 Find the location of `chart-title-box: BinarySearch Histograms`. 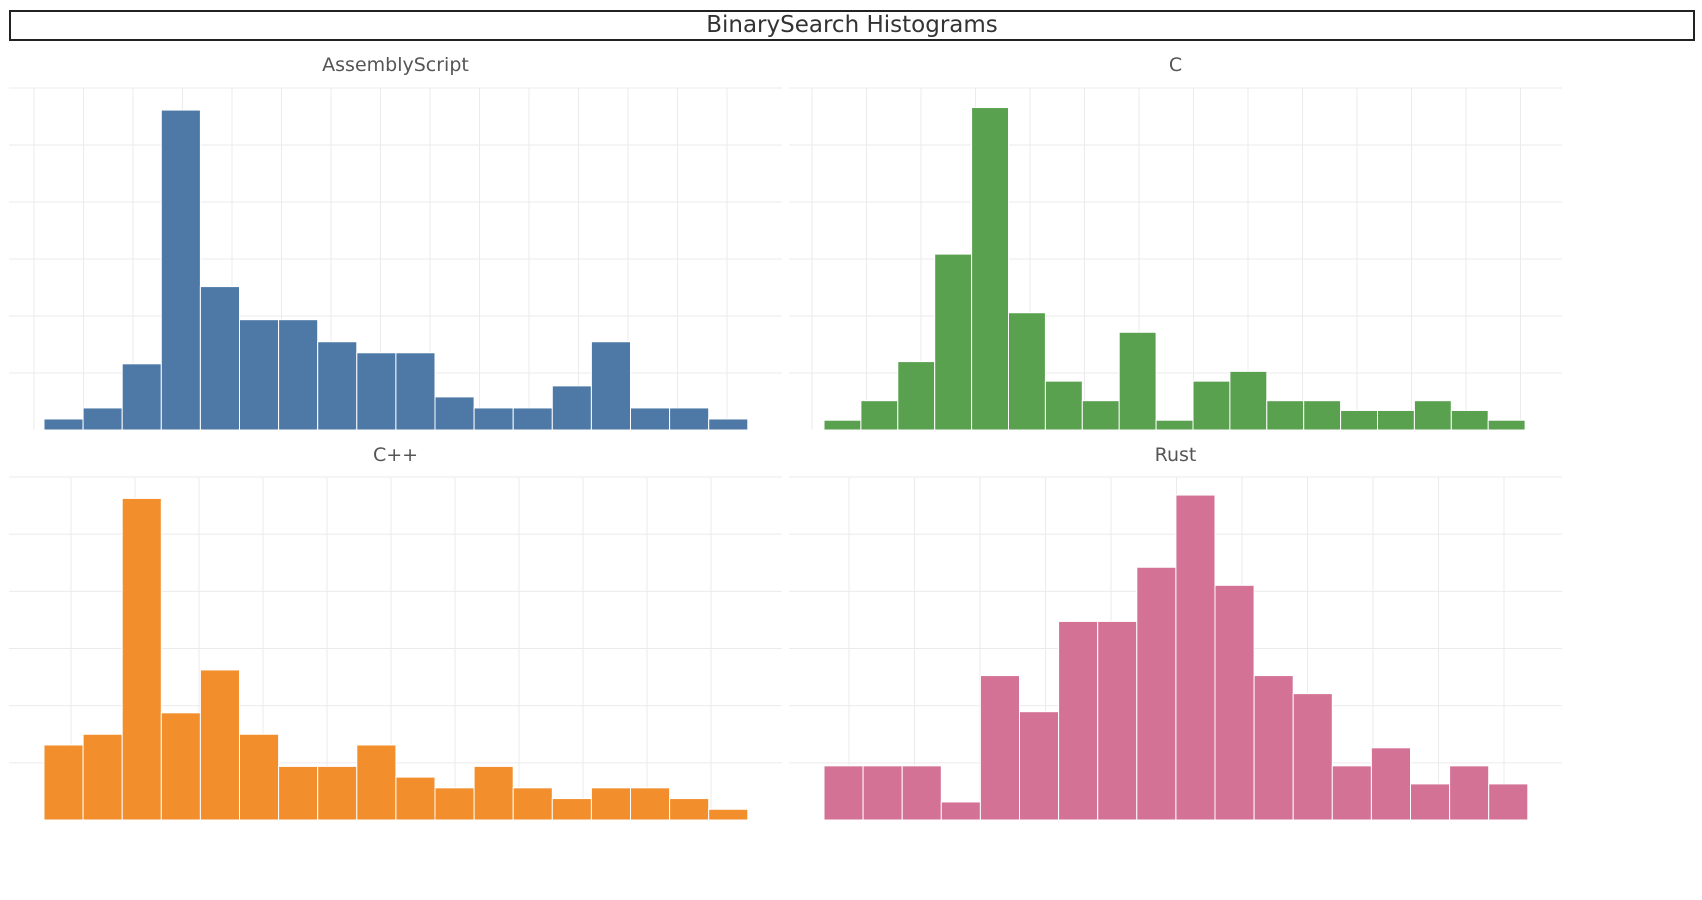

chart-title-box: BinarySearch Histograms is located at coordinates (852, 25).